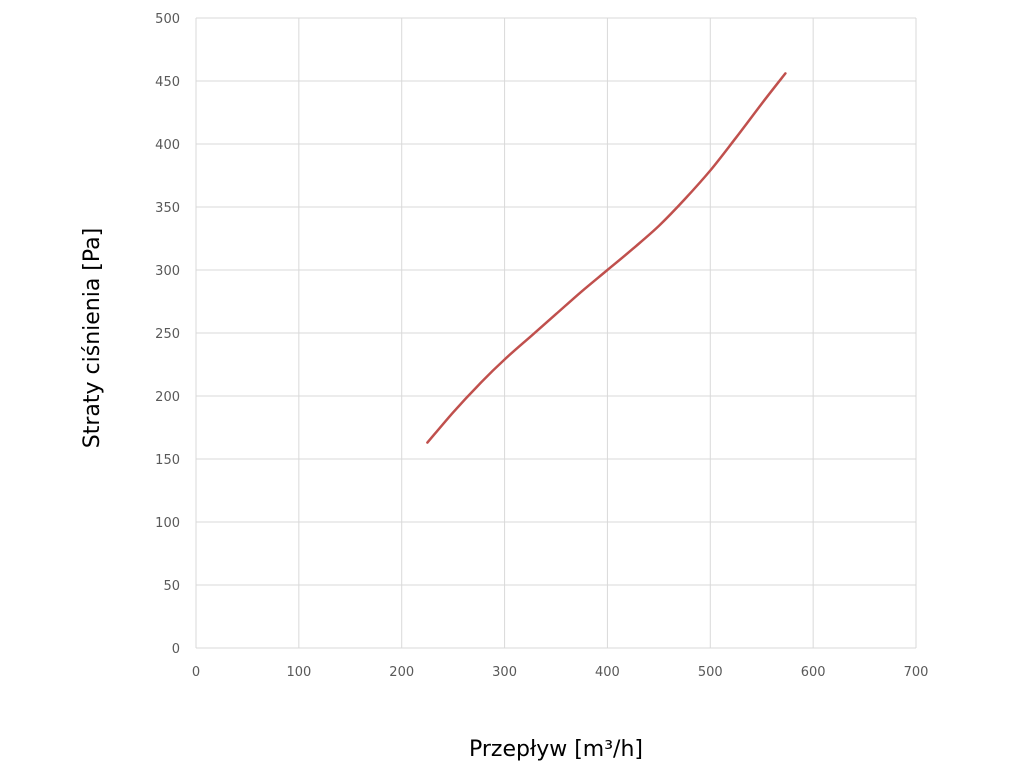  What do you see at coordinates (556, 749) in the screenshot?
I see `x-axis-title: Przepływ [m³/h]` at bounding box center [556, 749].